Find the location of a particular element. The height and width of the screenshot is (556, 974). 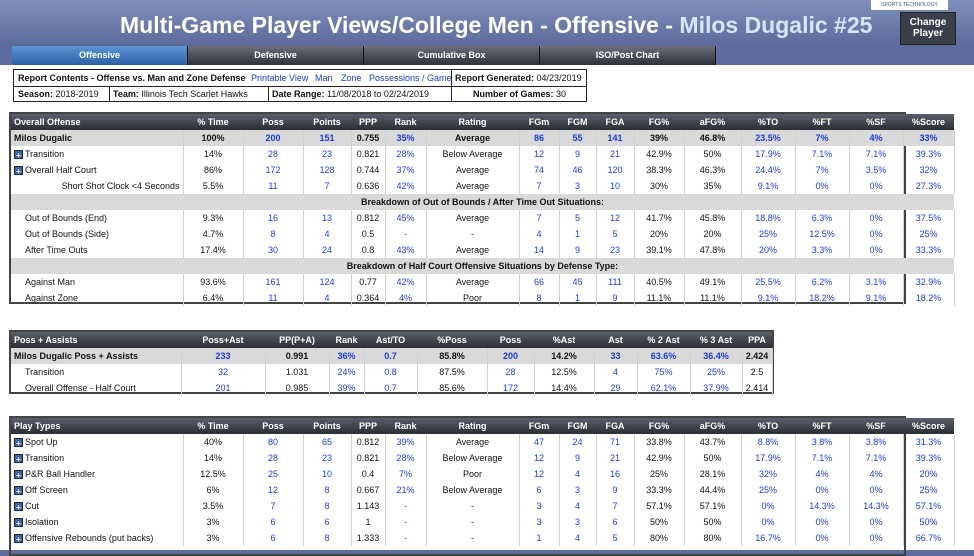

column-header: Poss + Assists is located at coordinates (96, 340).